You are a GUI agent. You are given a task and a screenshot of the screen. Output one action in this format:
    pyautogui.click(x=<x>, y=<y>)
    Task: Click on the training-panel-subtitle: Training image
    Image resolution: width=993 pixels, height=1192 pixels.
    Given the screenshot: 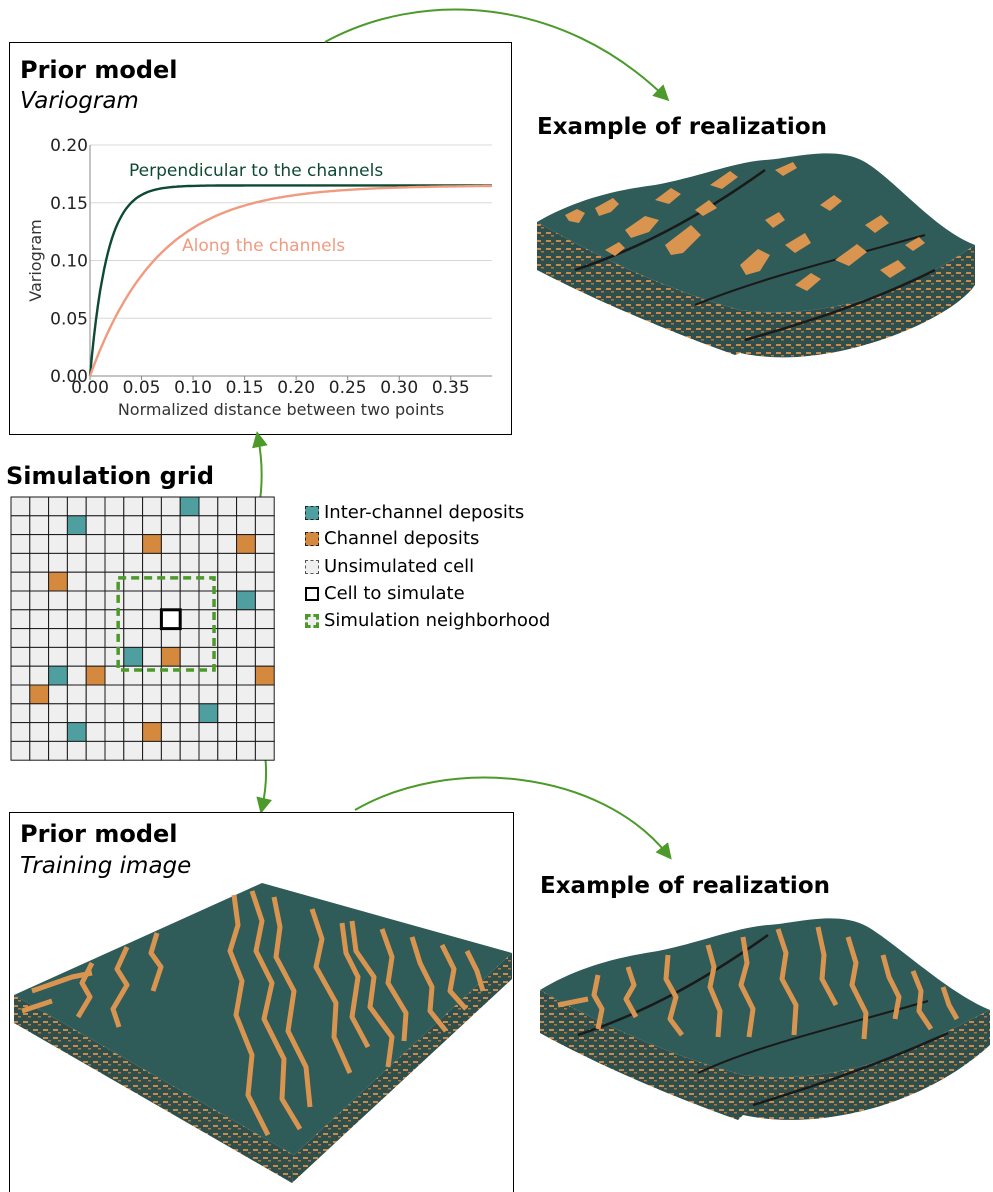 What is the action you would take?
    pyautogui.click(x=106, y=866)
    